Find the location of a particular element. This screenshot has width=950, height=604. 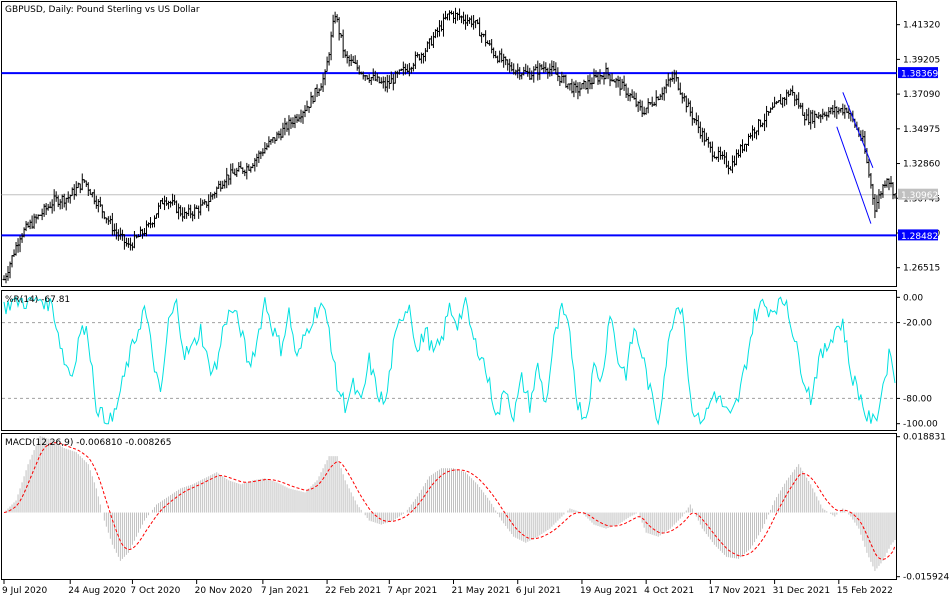

x-tick-label: 7 Apr 2021 is located at coordinates (412, 591).